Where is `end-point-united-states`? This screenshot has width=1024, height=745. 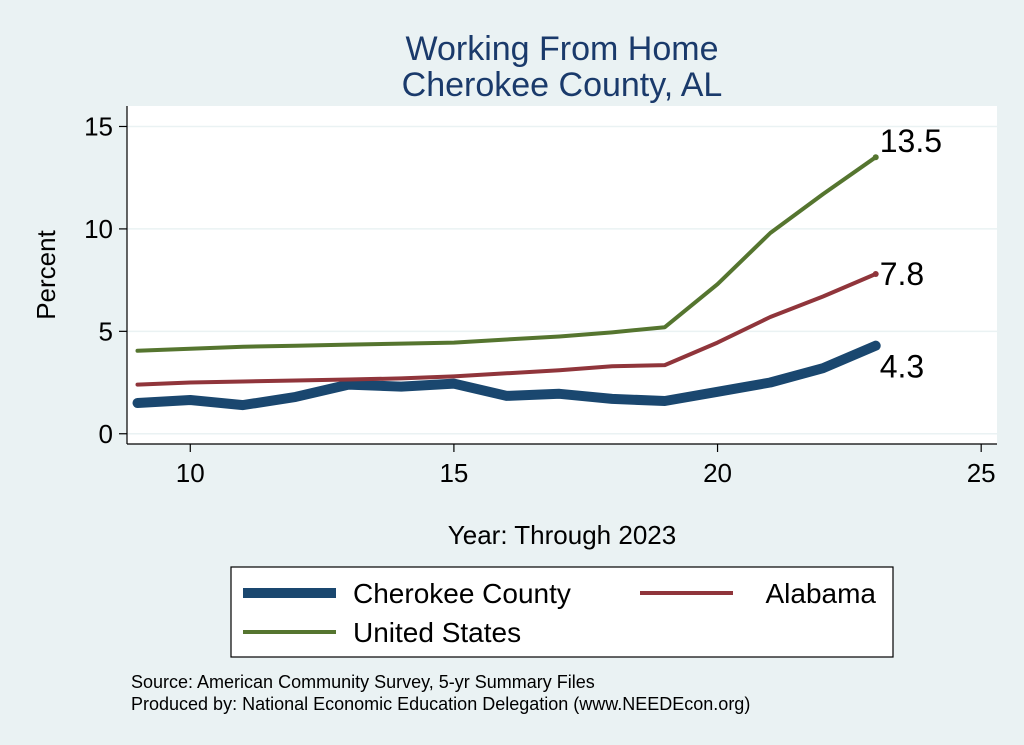 end-point-united-states is located at coordinates (875, 157).